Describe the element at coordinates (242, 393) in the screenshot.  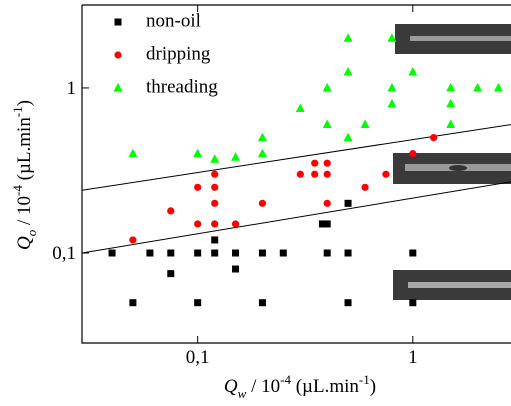
I see `x-label-part: w` at that location.